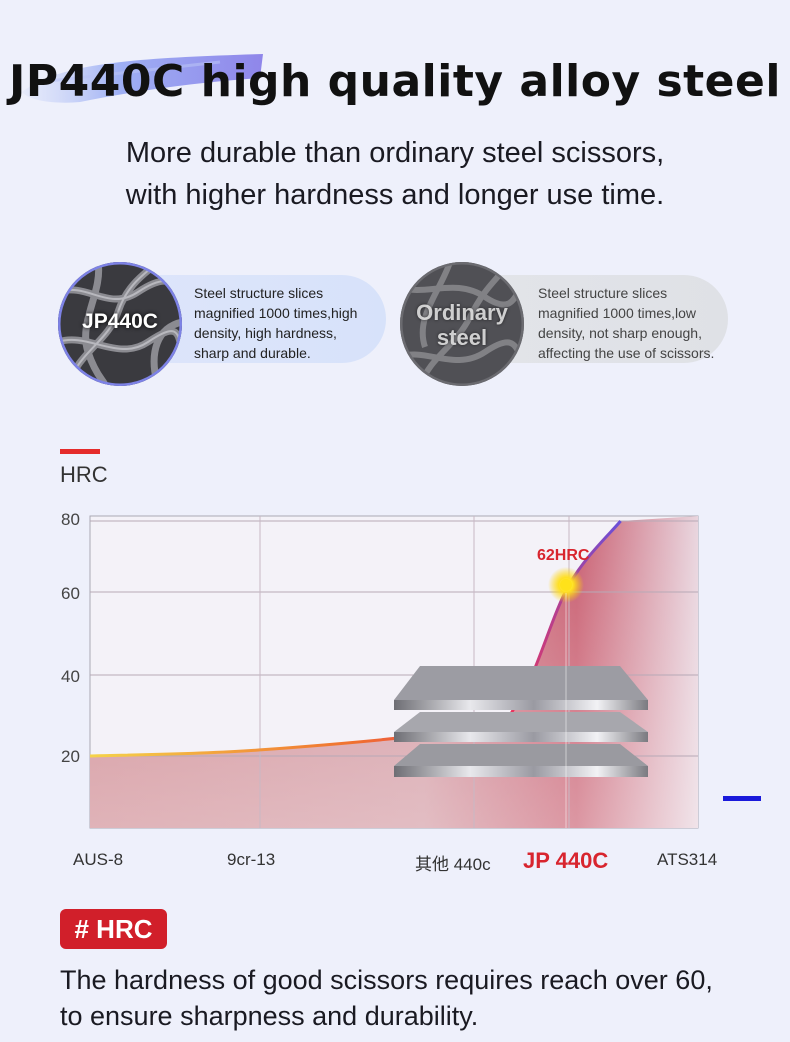 The width and height of the screenshot is (790, 1042). What do you see at coordinates (80, 451) in the screenshot?
I see `accent-bar` at bounding box center [80, 451].